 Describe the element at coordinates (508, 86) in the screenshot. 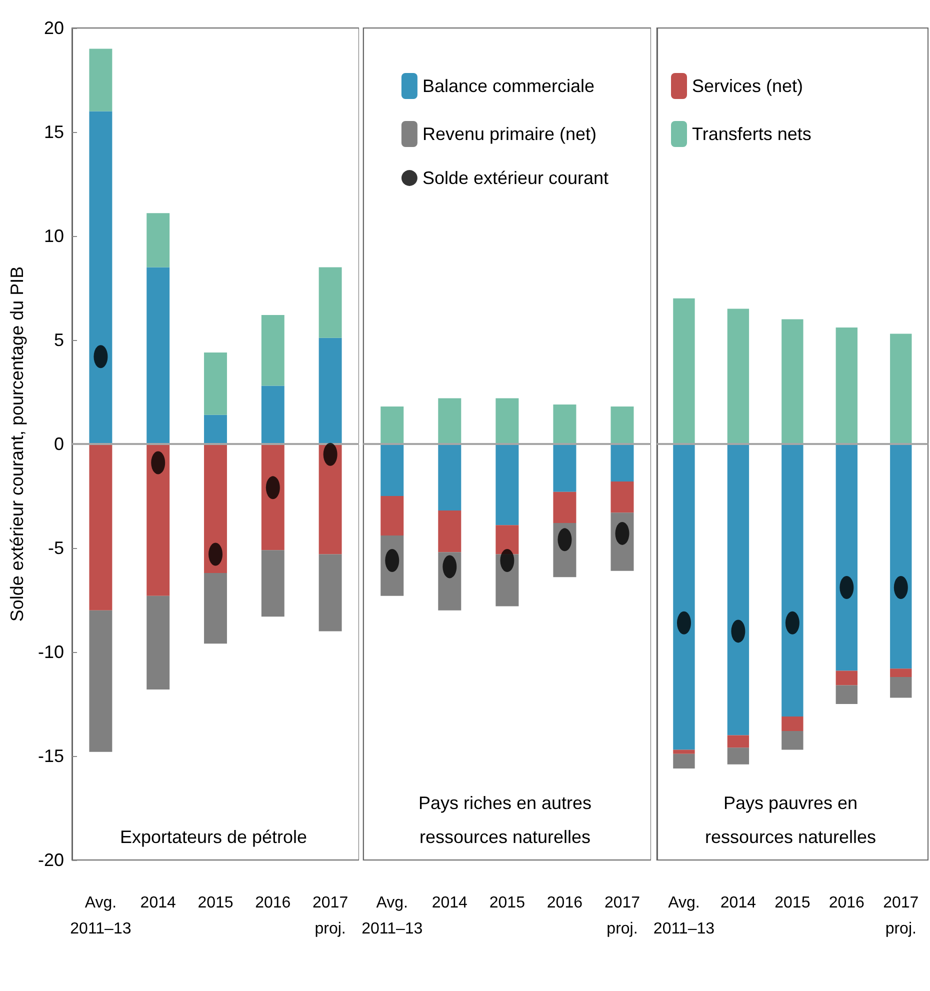

I see `legend-label: Balance commerciale` at that location.